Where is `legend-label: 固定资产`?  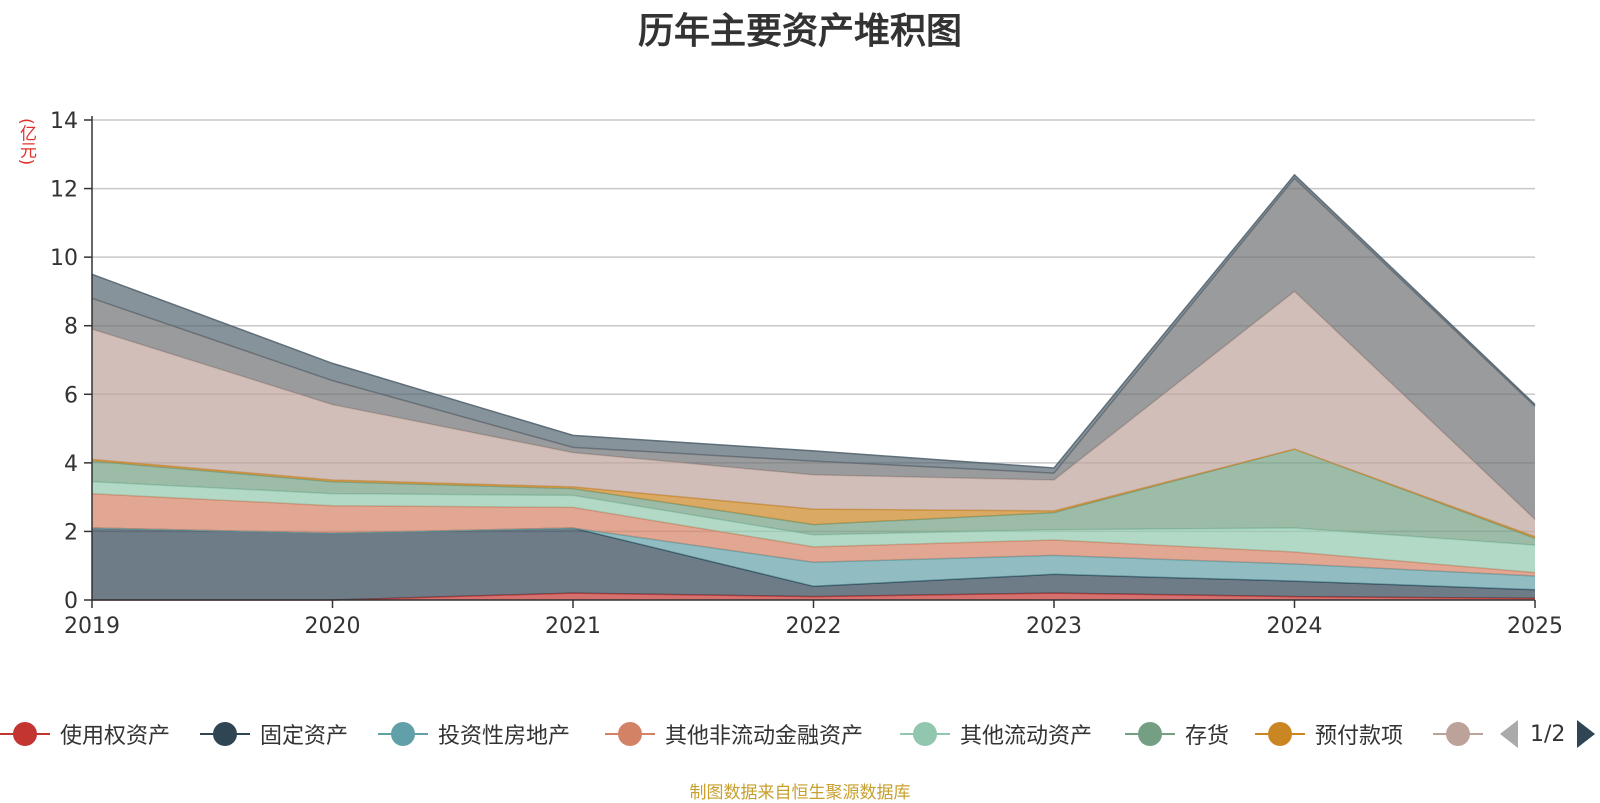 legend-label: 固定资产 is located at coordinates (304, 736).